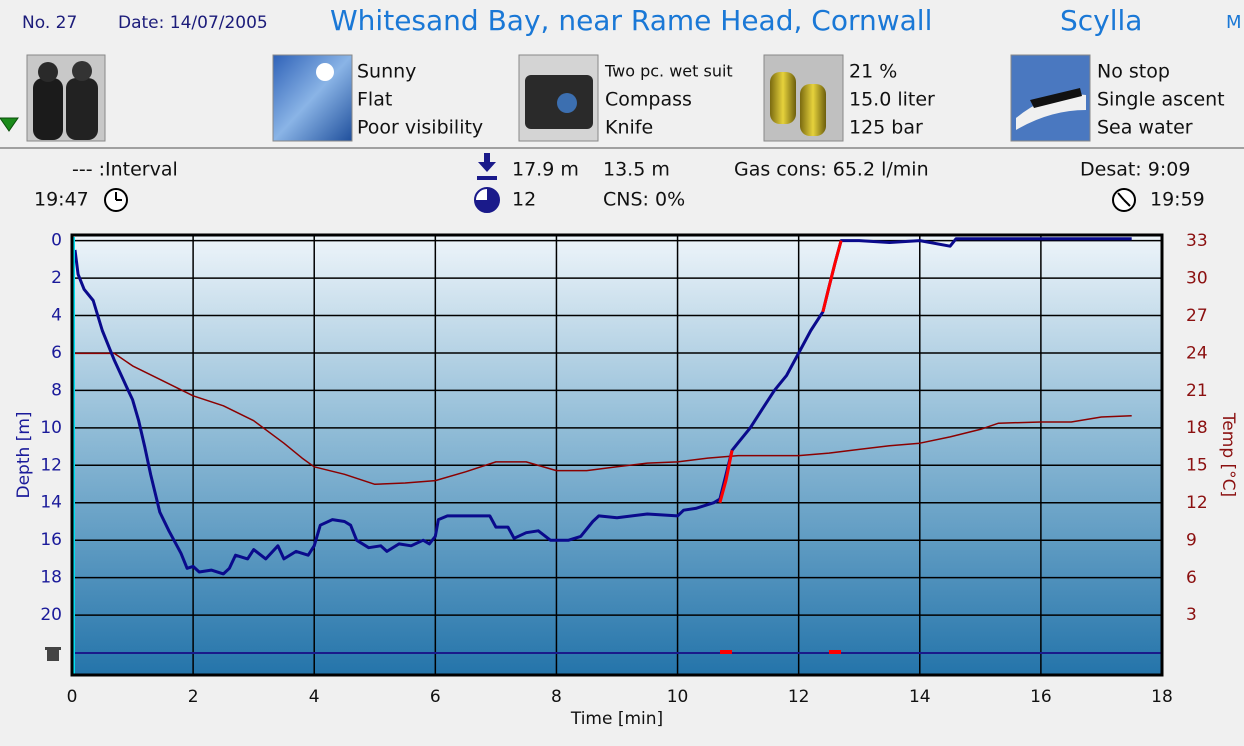 The width and height of the screenshot is (1244, 746). What do you see at coordinates (193, 697) in the screenshot?
I see `x-tick-label: 2` at bounding box center [193, 697].